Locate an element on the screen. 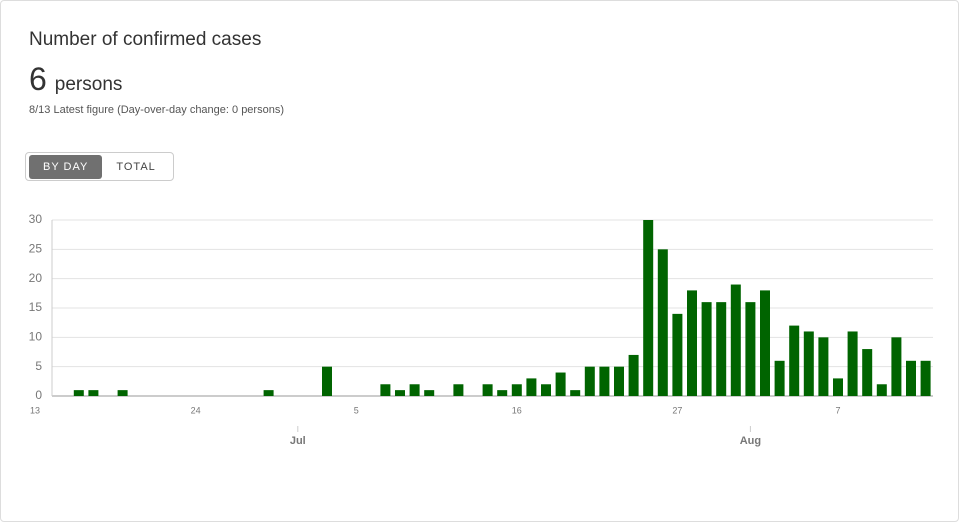 Image resolution: width=959 pixels, height=522 pixels. toggle-button: TOTAL is located at coordinates (136, 166).